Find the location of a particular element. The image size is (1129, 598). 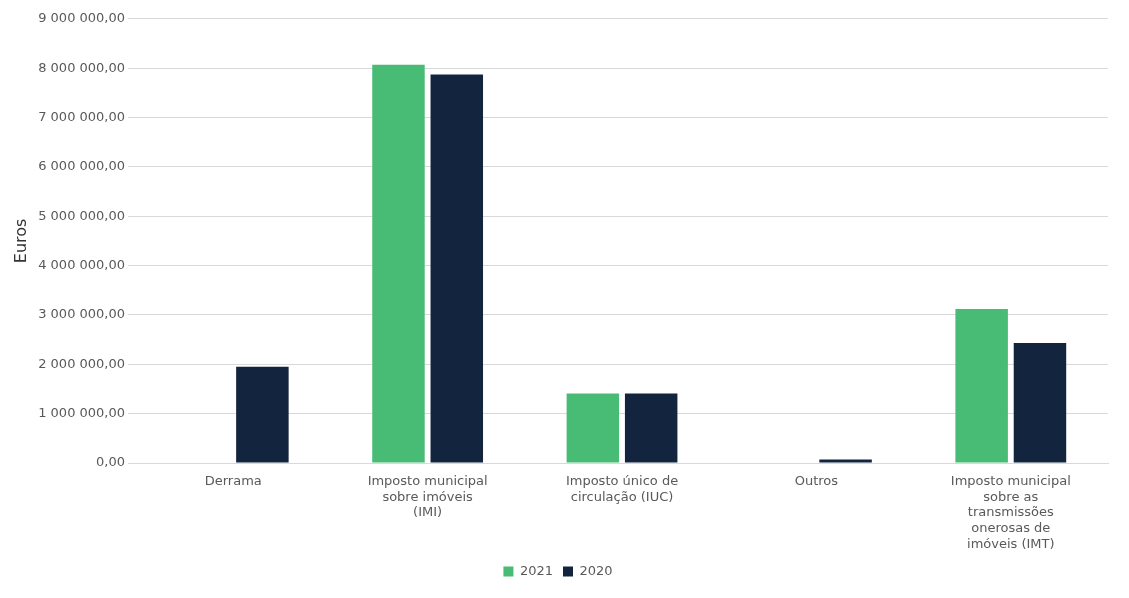

x-tick-label: Imposto municipal sobre as transmissões onerosas de imóveis (IMT) is located at coordinates (1010, 512).